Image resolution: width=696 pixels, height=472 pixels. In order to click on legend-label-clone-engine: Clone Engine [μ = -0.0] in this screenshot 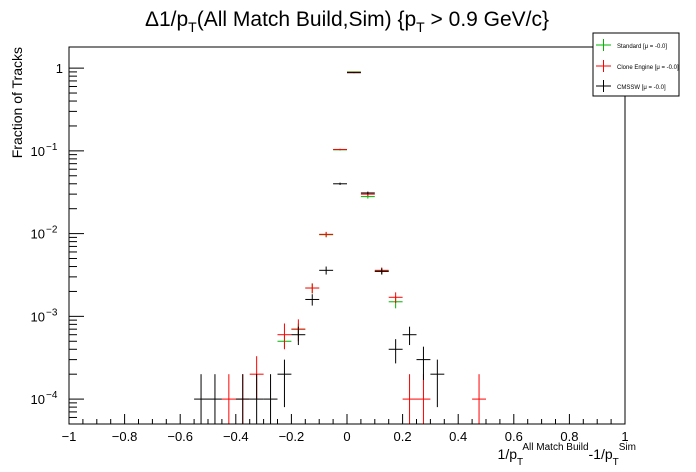, I will do `click(648, 68)`.